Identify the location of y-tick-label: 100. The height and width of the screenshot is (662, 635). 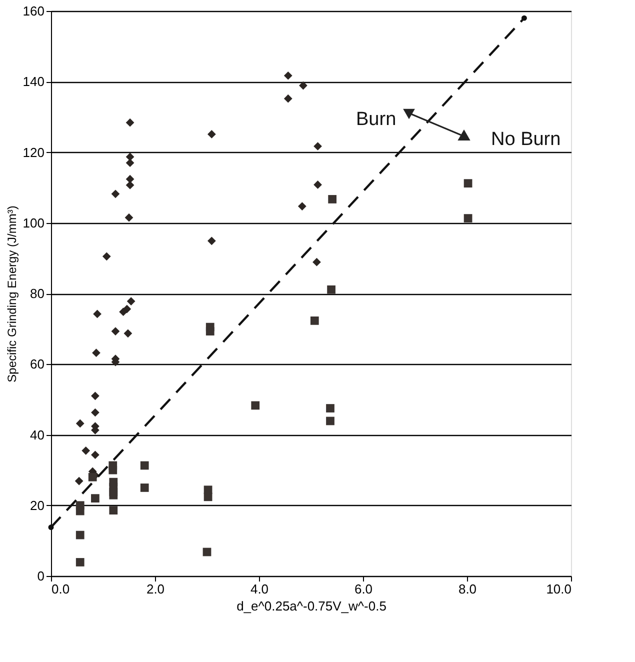
(33, 222).